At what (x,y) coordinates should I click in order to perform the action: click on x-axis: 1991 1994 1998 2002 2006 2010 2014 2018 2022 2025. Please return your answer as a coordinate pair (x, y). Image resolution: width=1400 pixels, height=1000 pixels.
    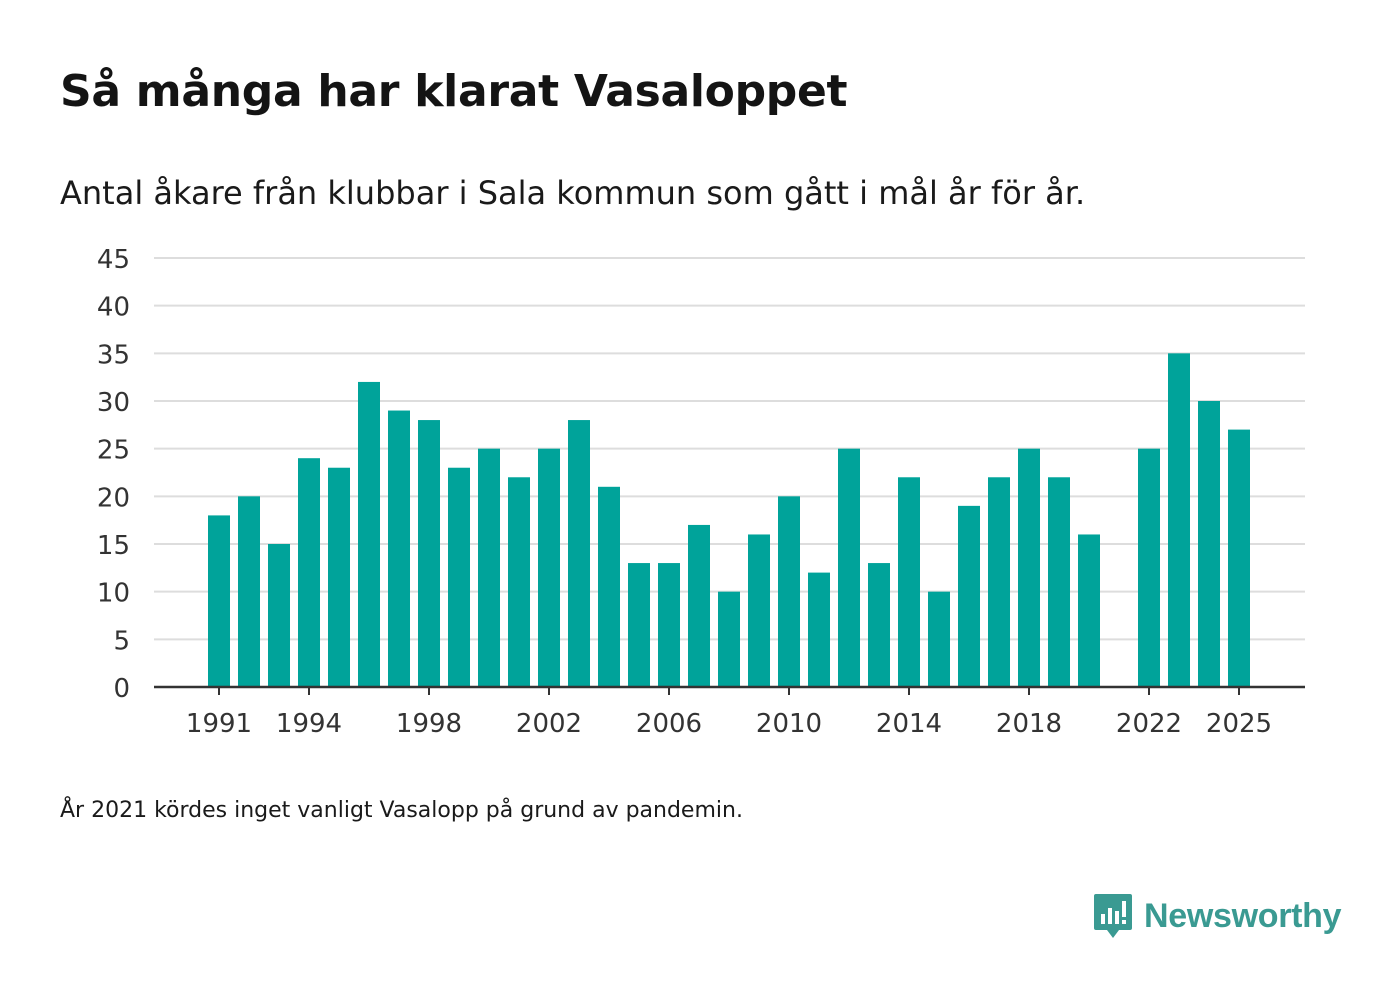
    Looking at the image, I should click on (729, 712).